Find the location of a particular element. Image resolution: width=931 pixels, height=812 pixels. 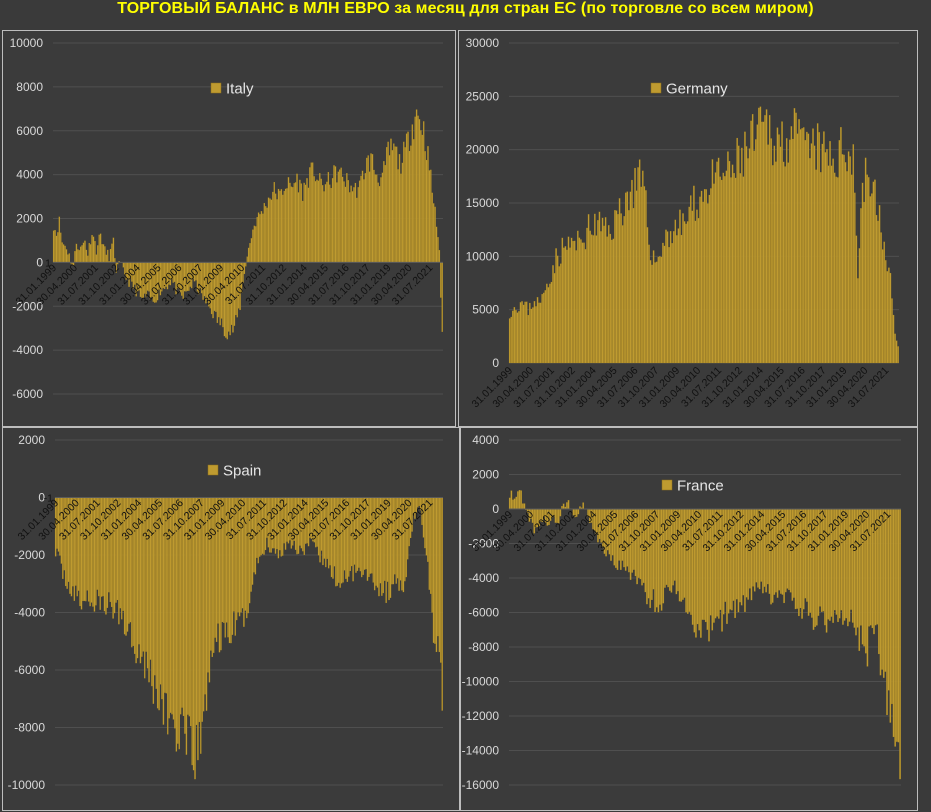

germany-legend-label: Germany is located at coordinates (697, 89).